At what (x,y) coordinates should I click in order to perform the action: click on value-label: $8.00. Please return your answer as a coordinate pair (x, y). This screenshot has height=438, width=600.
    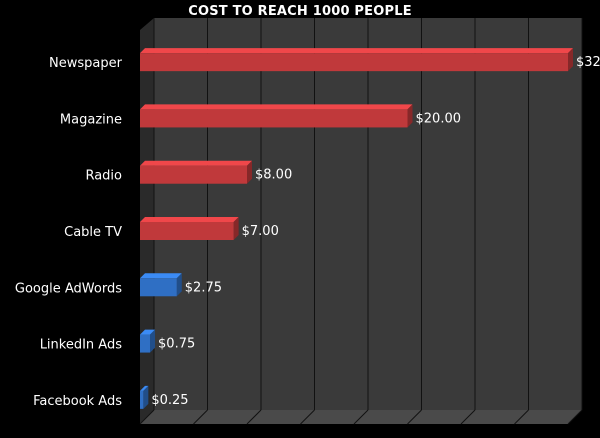
    Looking at the image, I should click on (273, 175).